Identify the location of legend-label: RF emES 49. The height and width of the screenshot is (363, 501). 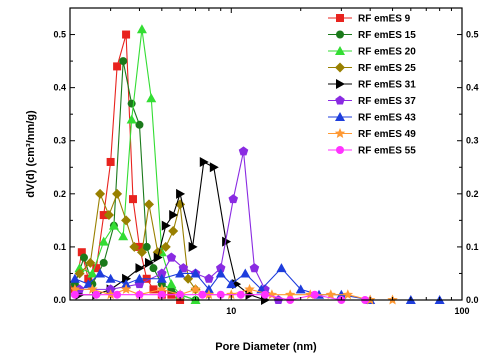
(387, 134).